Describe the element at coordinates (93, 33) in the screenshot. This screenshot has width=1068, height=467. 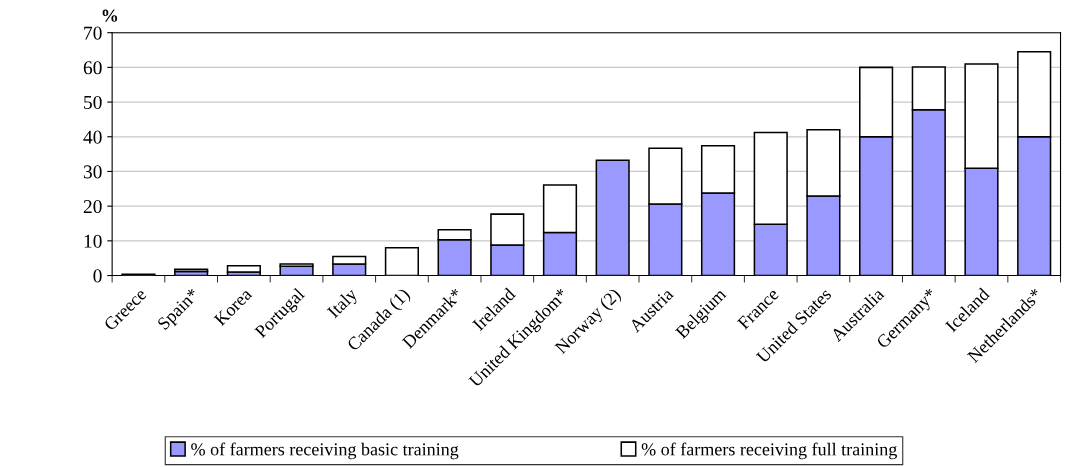
I see `y-tick-label: 70` at that location.